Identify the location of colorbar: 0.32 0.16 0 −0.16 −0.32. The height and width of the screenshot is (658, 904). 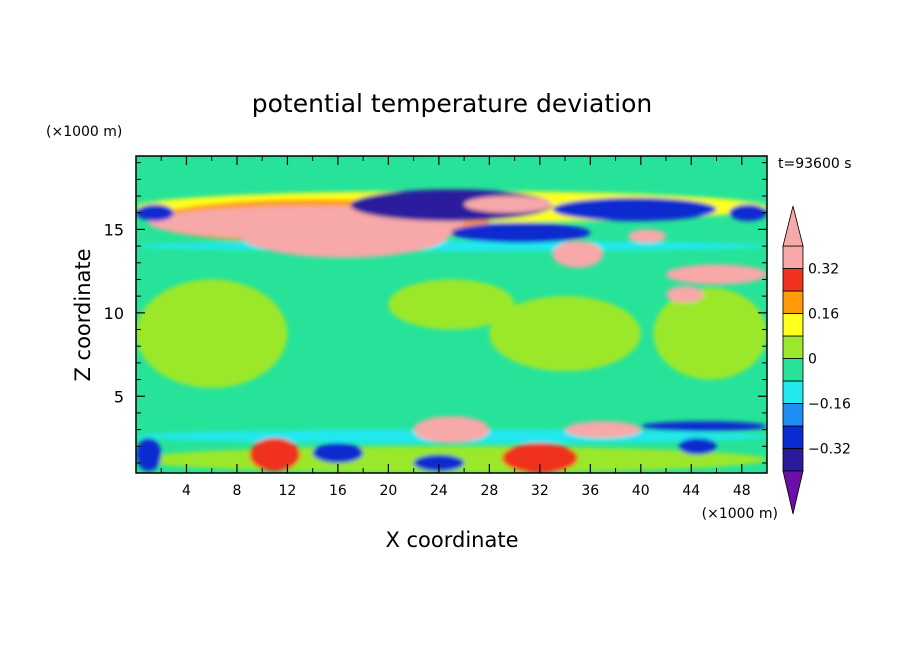
(816, 360).